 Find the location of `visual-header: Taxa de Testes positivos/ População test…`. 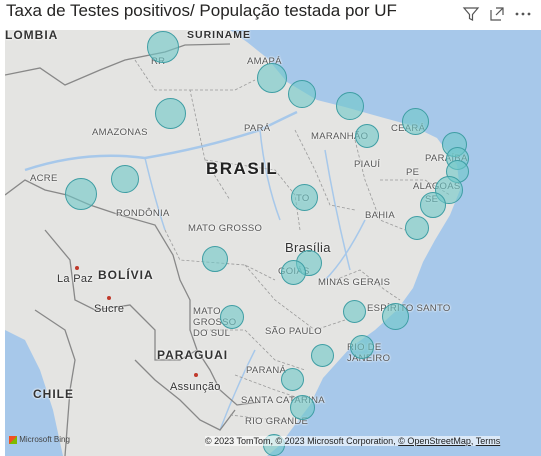

visual-header: Taxa de Testes positivos/ População test… is located at coordinates (270, 15).